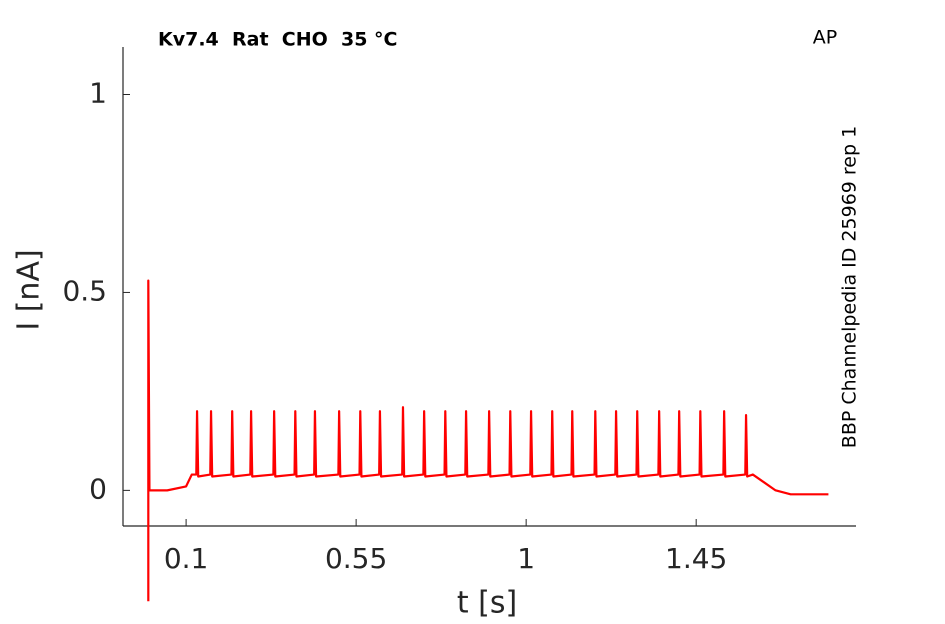 This screenshot has width=945, height=624. What do you see at coordinates (98, 488) in the screenshot?
I see `y-tick-label: 0` at bounding box center [98, 488].